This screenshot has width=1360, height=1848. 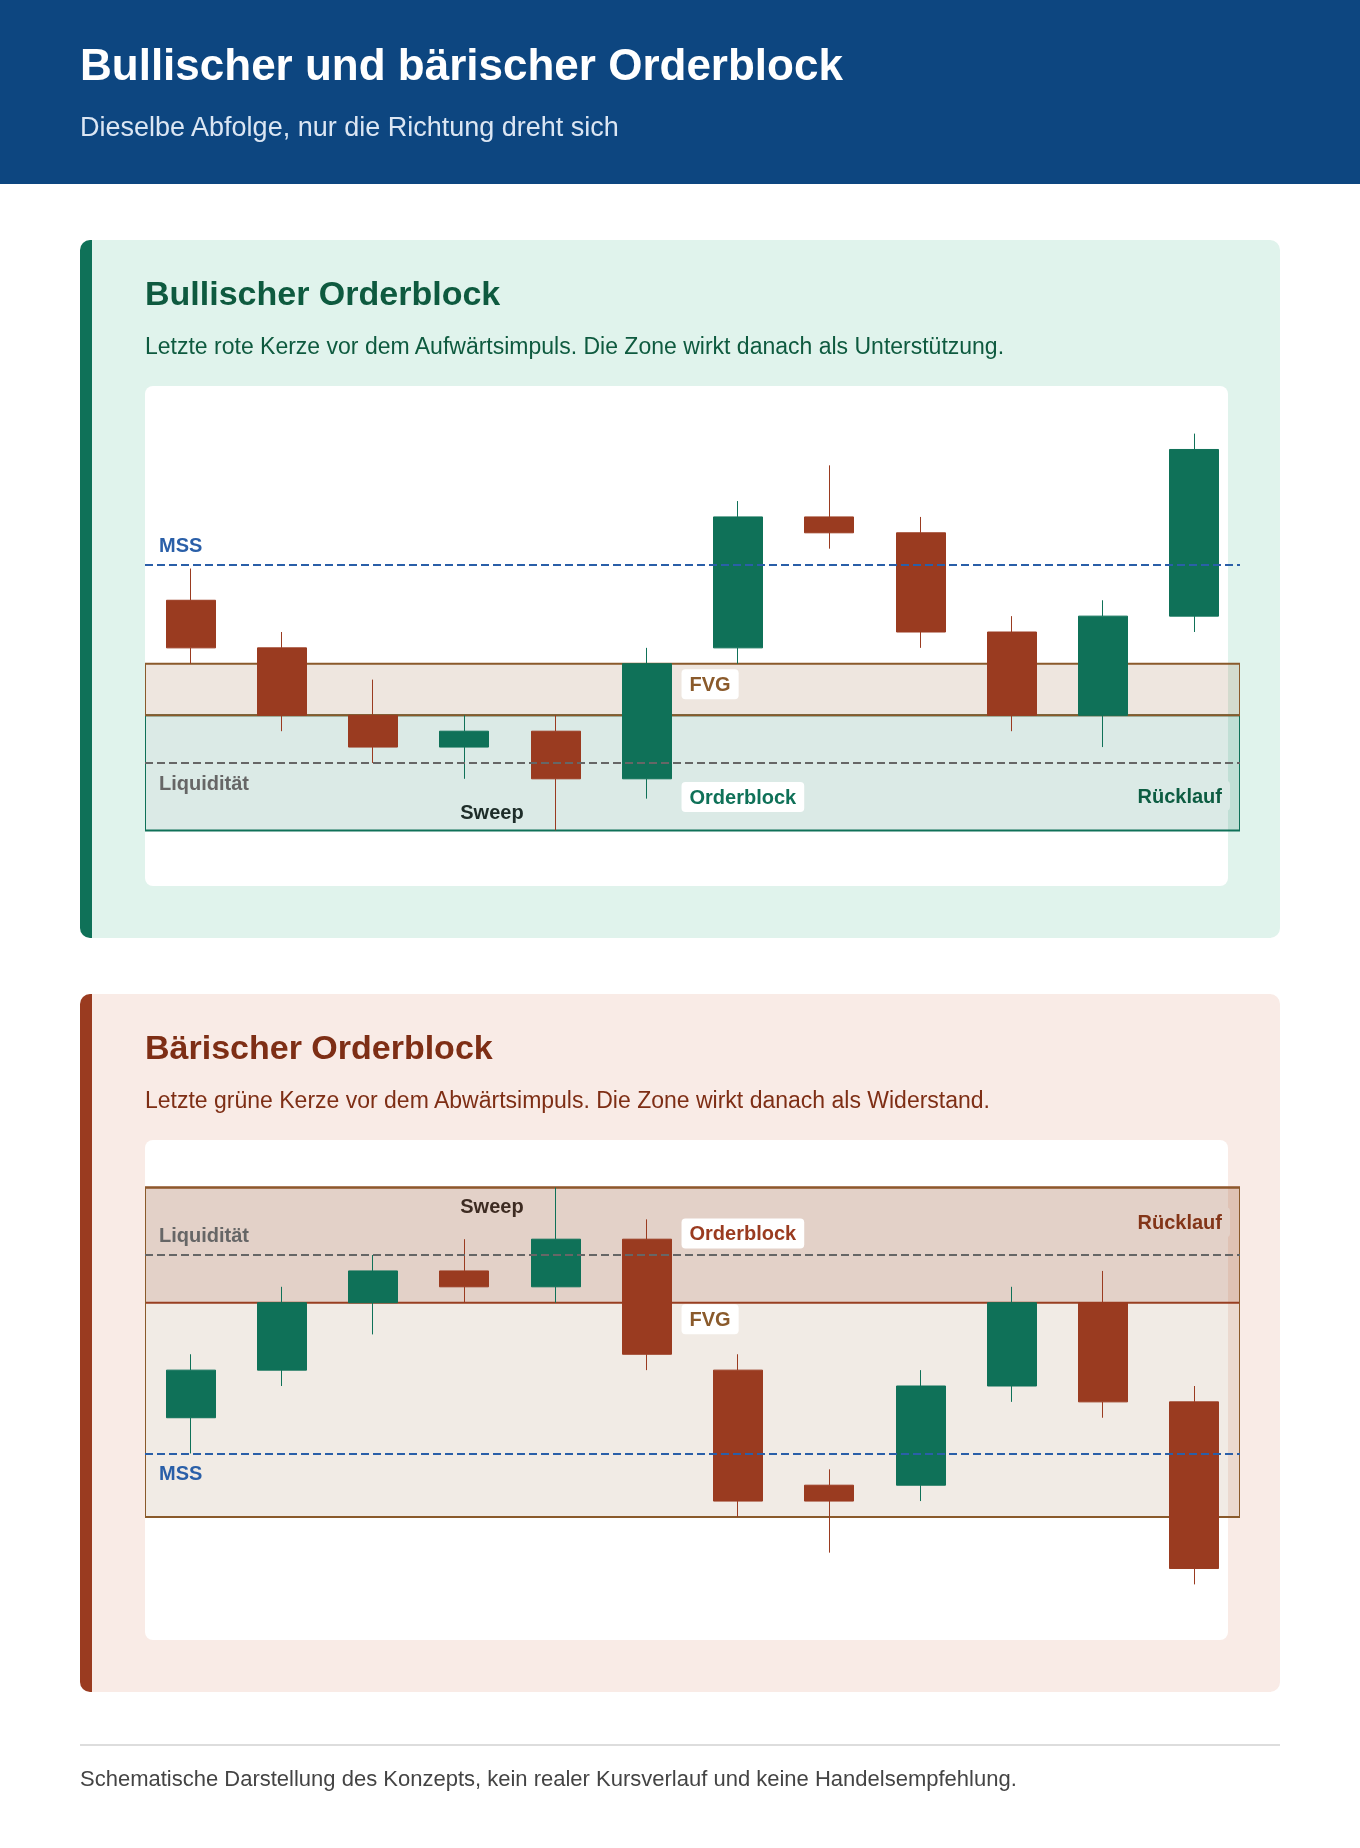 I want to click on text: Dieselbe Abfolge, nur die Richtung dreht sich, so click(x=350, y=127).